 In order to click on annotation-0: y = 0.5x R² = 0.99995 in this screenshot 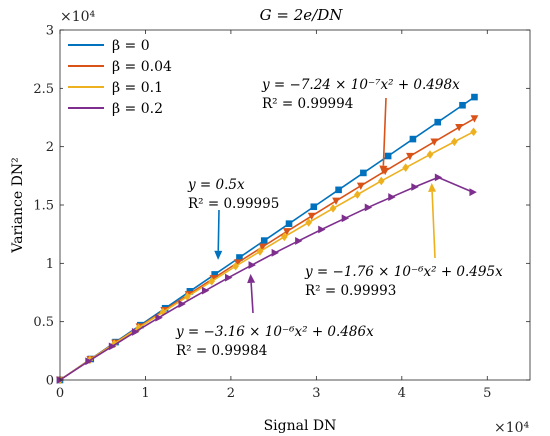, I will do `click(233, 218)`.